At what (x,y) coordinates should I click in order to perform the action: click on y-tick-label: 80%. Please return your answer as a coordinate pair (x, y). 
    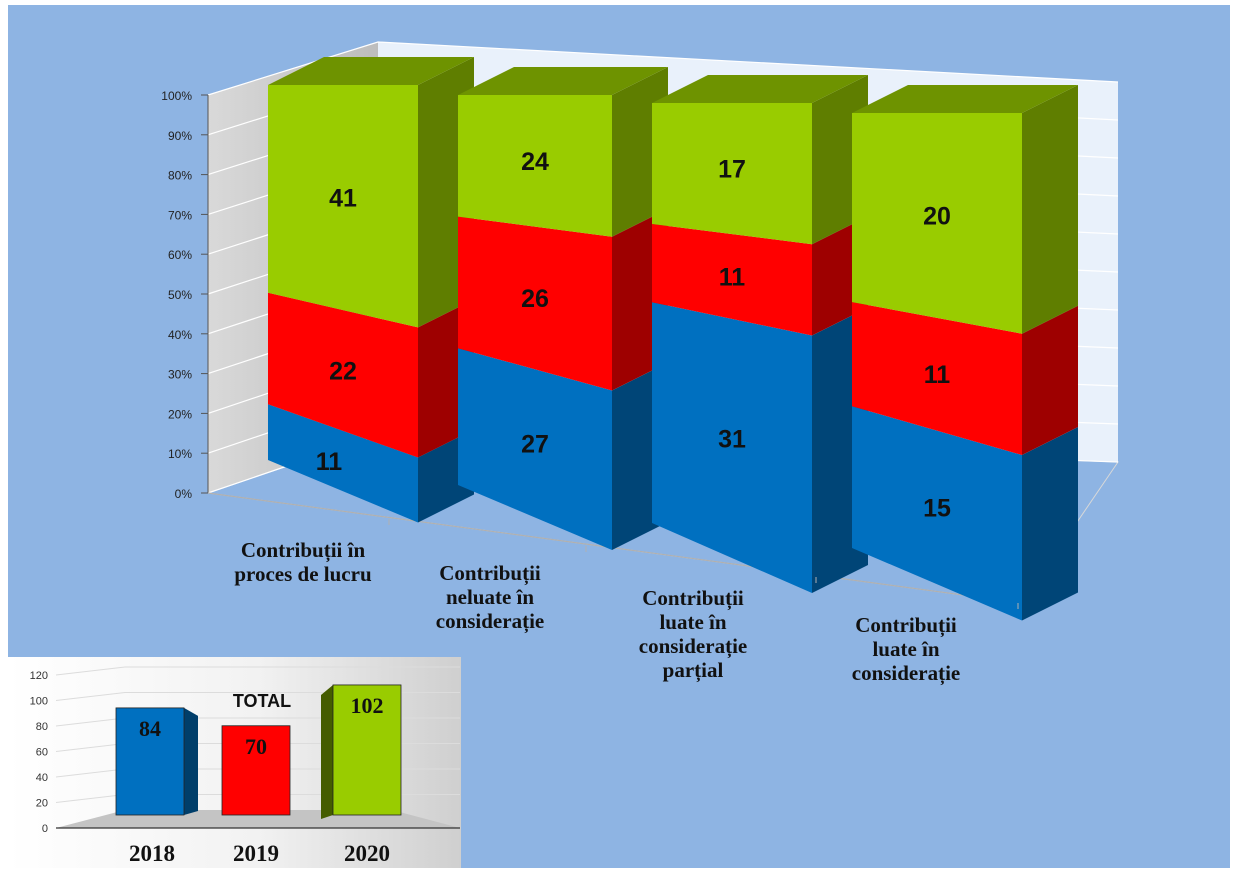
    Looking at the image, I should click on (180, 176).